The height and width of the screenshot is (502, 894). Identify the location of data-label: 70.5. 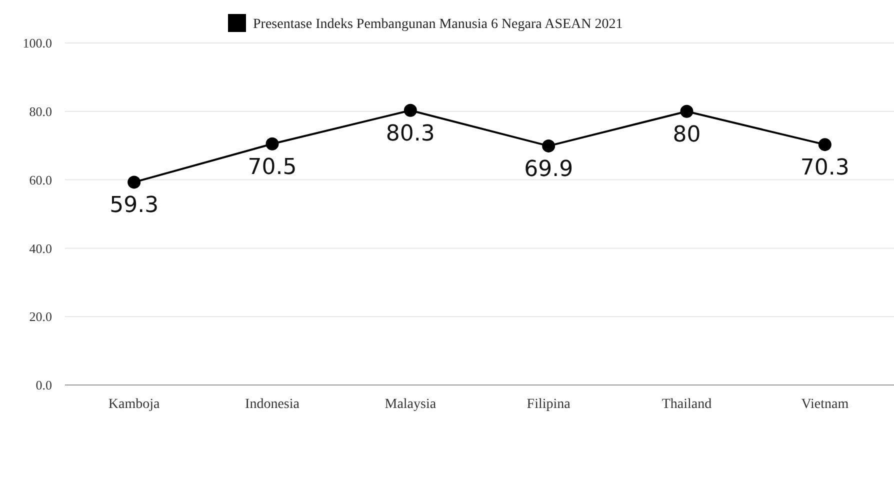
(272, 167).